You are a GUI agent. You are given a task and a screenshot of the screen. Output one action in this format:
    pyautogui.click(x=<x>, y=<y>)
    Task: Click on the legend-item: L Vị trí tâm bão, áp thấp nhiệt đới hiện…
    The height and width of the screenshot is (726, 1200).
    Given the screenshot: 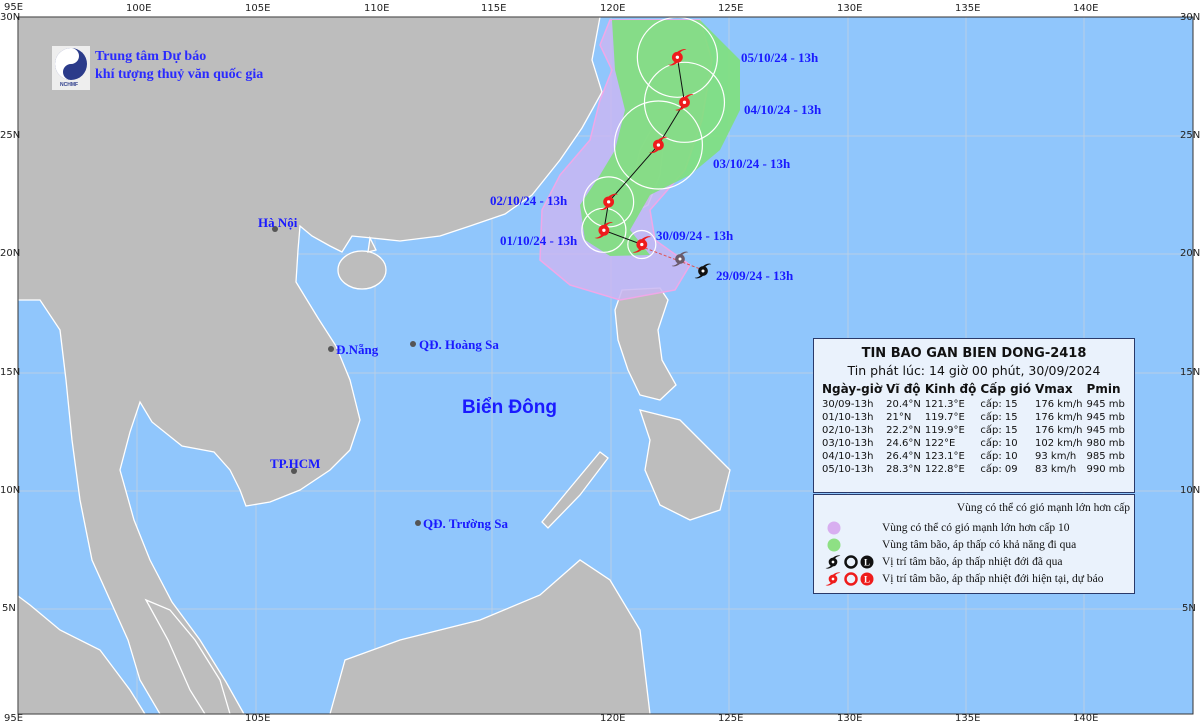 What is the action you would take?
    pyautogui.click(x=964, y=579)
    